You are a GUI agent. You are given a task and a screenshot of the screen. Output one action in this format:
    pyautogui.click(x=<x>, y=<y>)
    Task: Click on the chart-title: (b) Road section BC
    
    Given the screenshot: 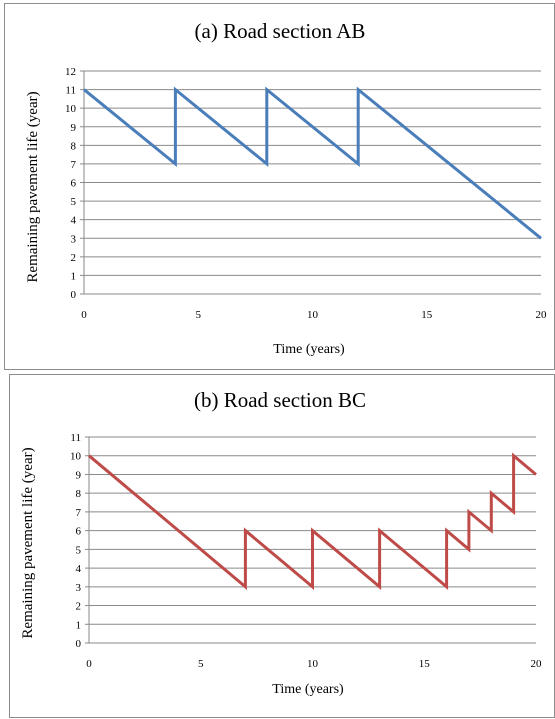 What is the action you would take?
    pyautogui.click(x=280, y=400)
    